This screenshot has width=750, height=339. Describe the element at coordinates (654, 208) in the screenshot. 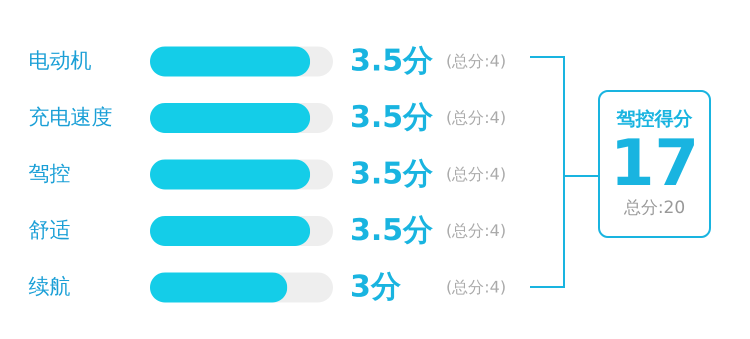

I see `text: 总分:20` at that location.